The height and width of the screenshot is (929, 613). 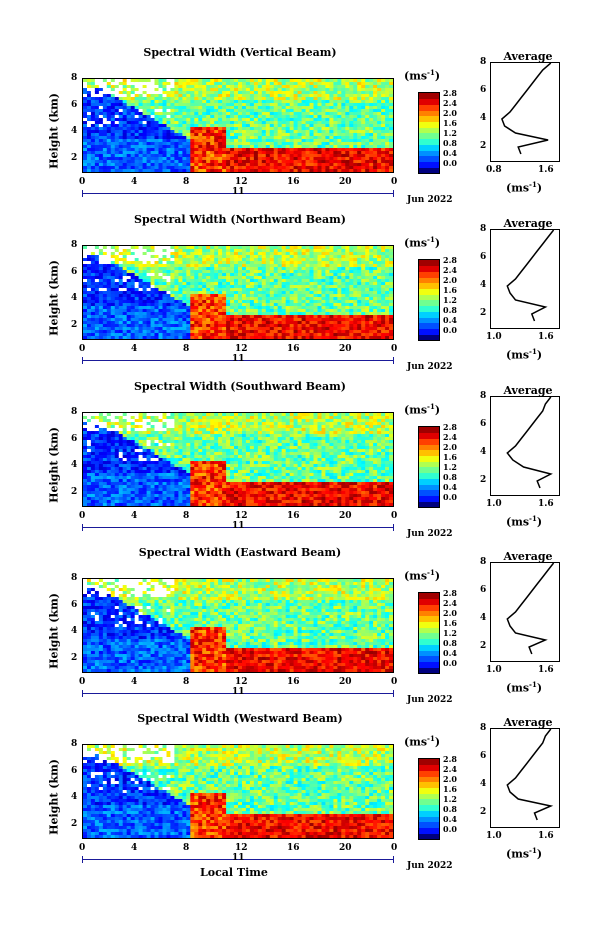 I want to click on y-tick: 6, so click(x=74, y=271).